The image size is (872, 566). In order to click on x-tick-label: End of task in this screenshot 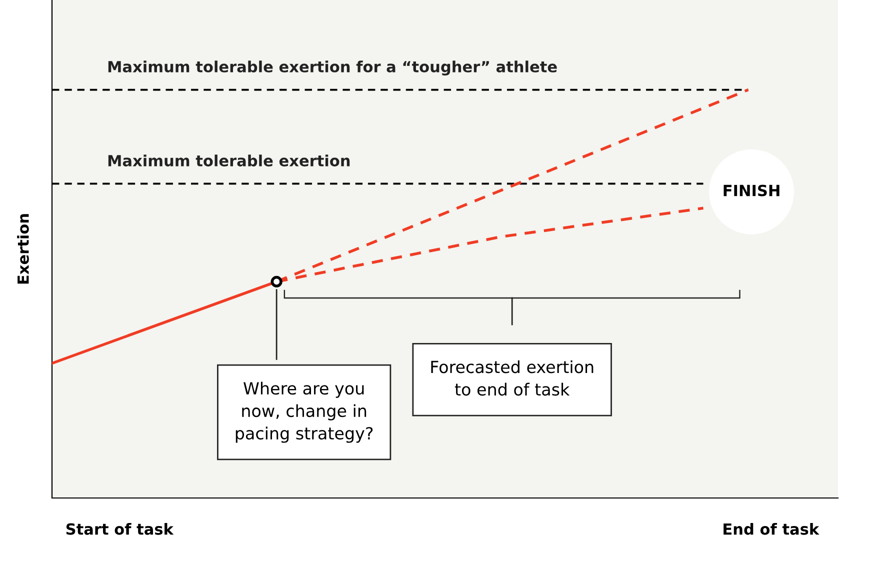, I will do `click(772, 529)`.